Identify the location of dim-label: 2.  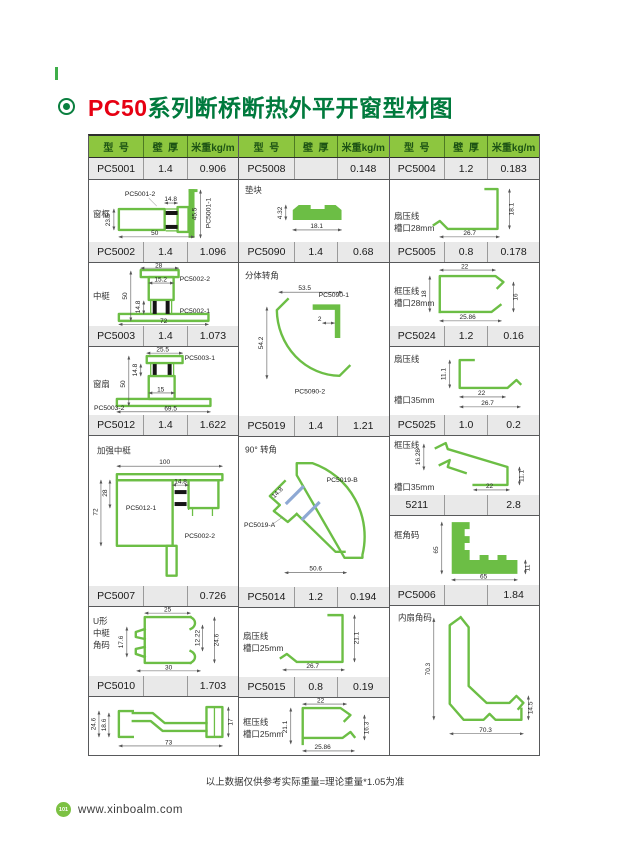
(320, 319).